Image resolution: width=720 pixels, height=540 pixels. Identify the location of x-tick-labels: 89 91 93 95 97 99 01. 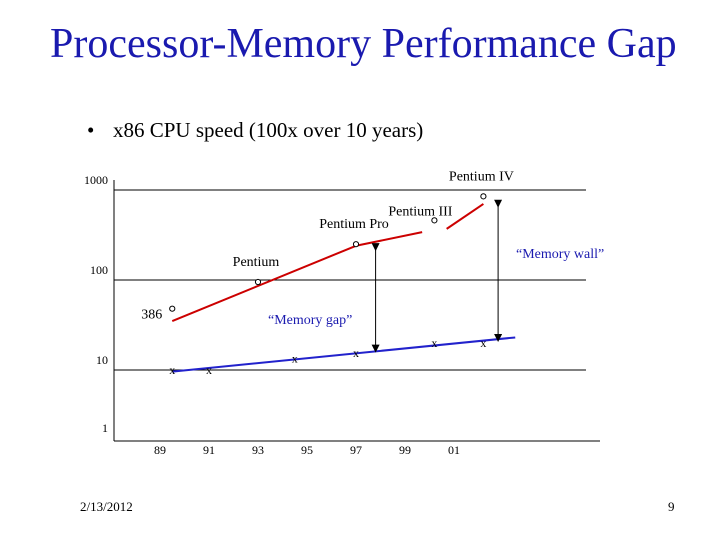
(307, 450).